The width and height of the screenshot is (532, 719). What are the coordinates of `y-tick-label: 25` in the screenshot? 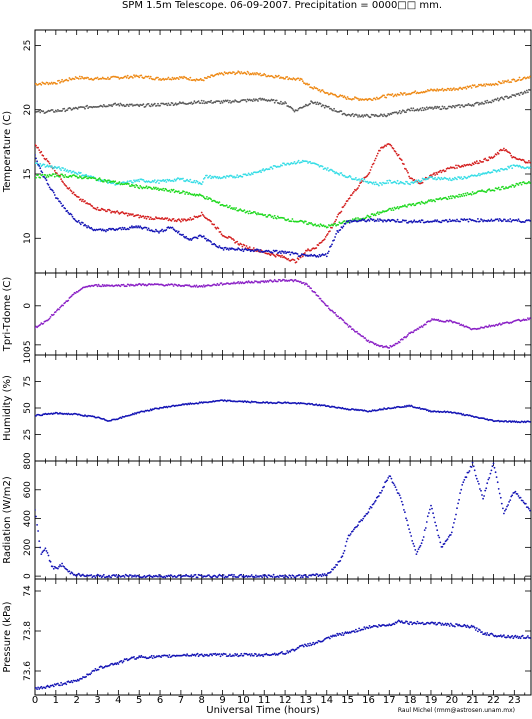 It's located at (28, 45).